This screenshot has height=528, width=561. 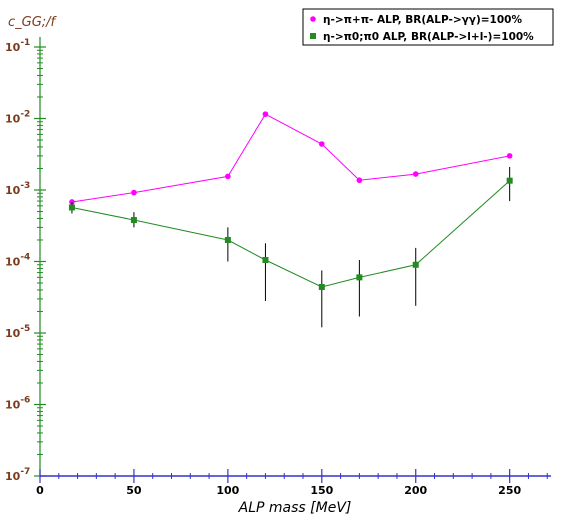 I want to click on y-tick-label: 10⁻⁷, so click(x=17, y=475).